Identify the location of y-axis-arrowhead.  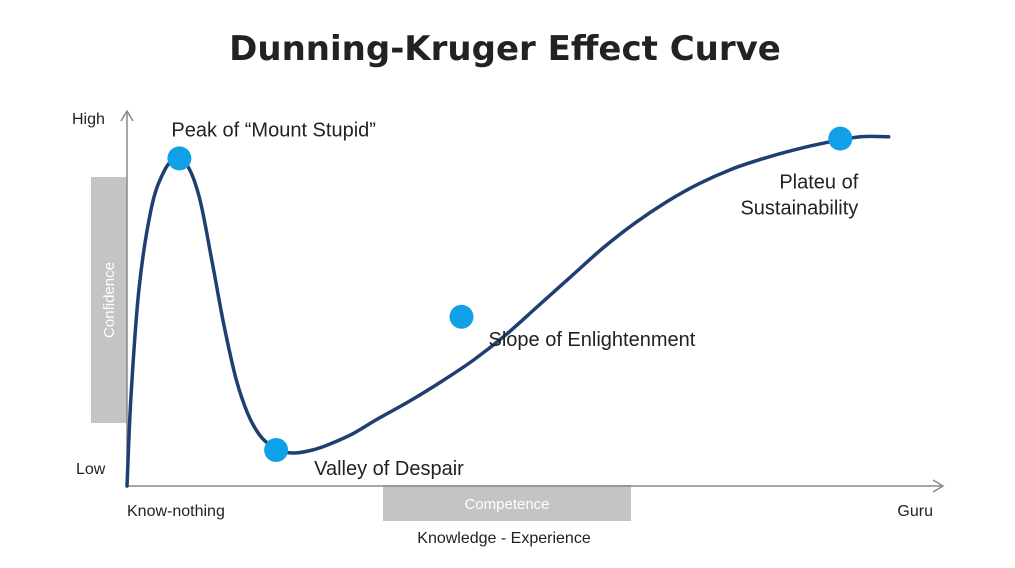
(127, 115).